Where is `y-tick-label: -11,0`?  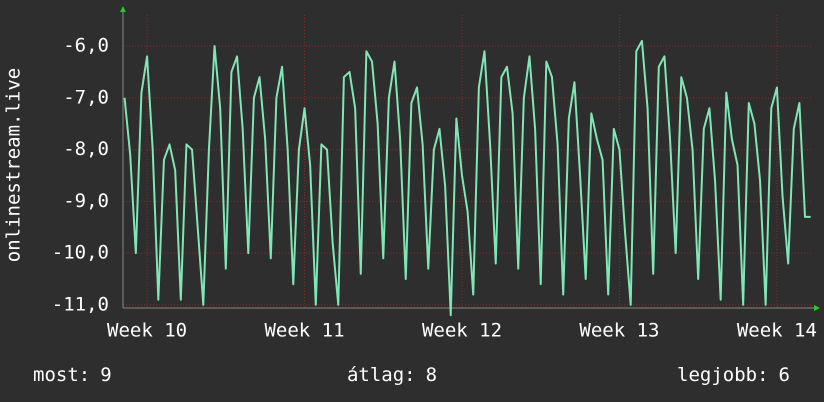
y-tick-label: -11,0 is located at coordinates (80, 304).